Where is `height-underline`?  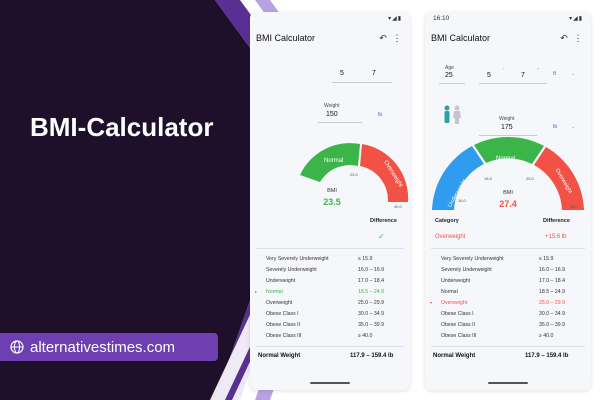 height-underline is located at coordinates (513, 83).